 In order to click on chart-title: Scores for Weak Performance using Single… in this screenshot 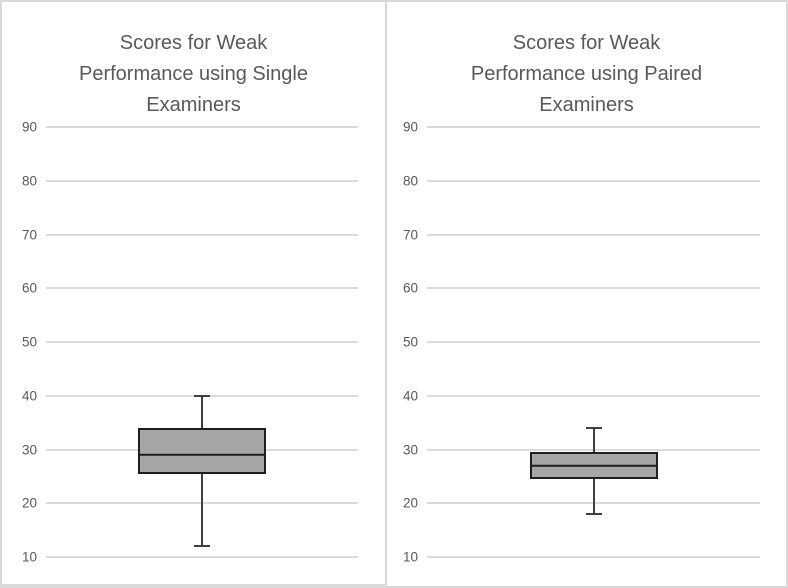, I will do `click(193, 74)`.